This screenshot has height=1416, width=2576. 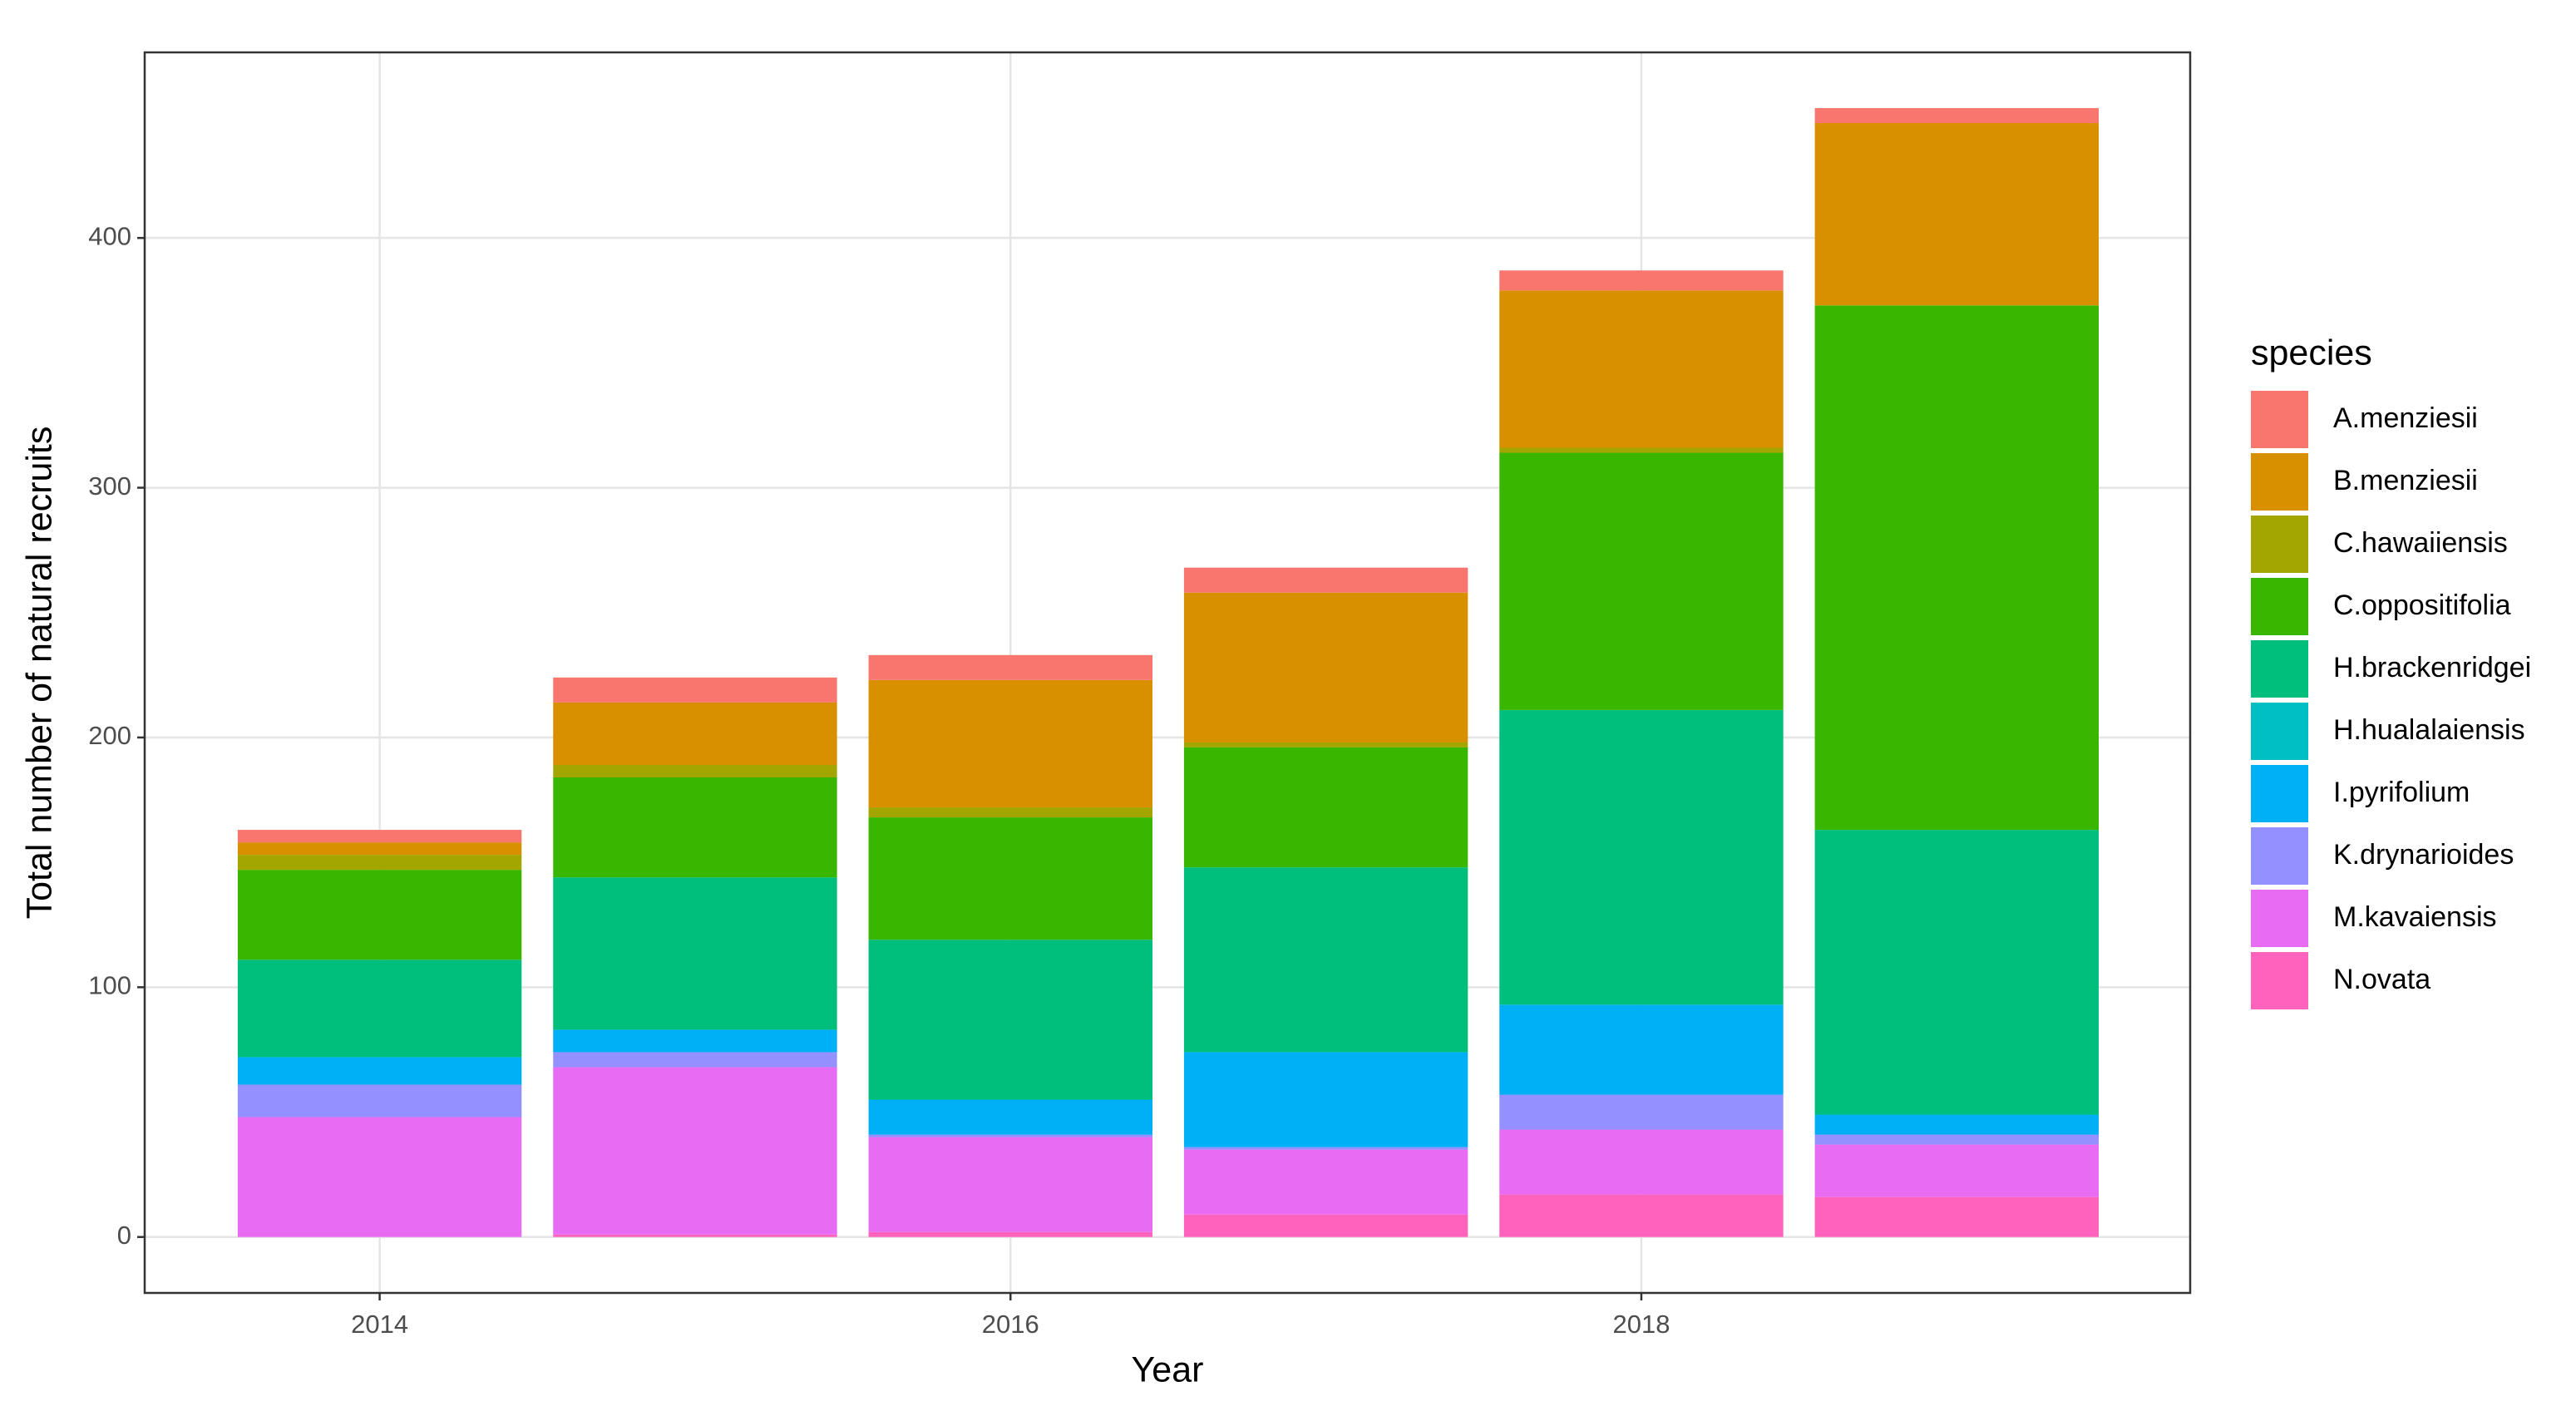 I want to click on y-axis-title: Total number of natural recruits, so click(x=39, y=673).